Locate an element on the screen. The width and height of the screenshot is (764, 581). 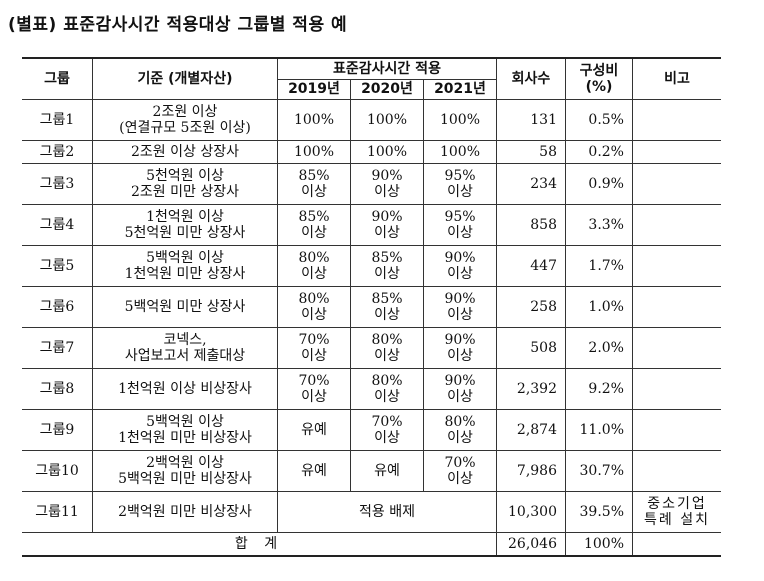
criteria-cell: 2조원 이상 (연결규모 5조원 이상) is located at coordinates (185, 120).